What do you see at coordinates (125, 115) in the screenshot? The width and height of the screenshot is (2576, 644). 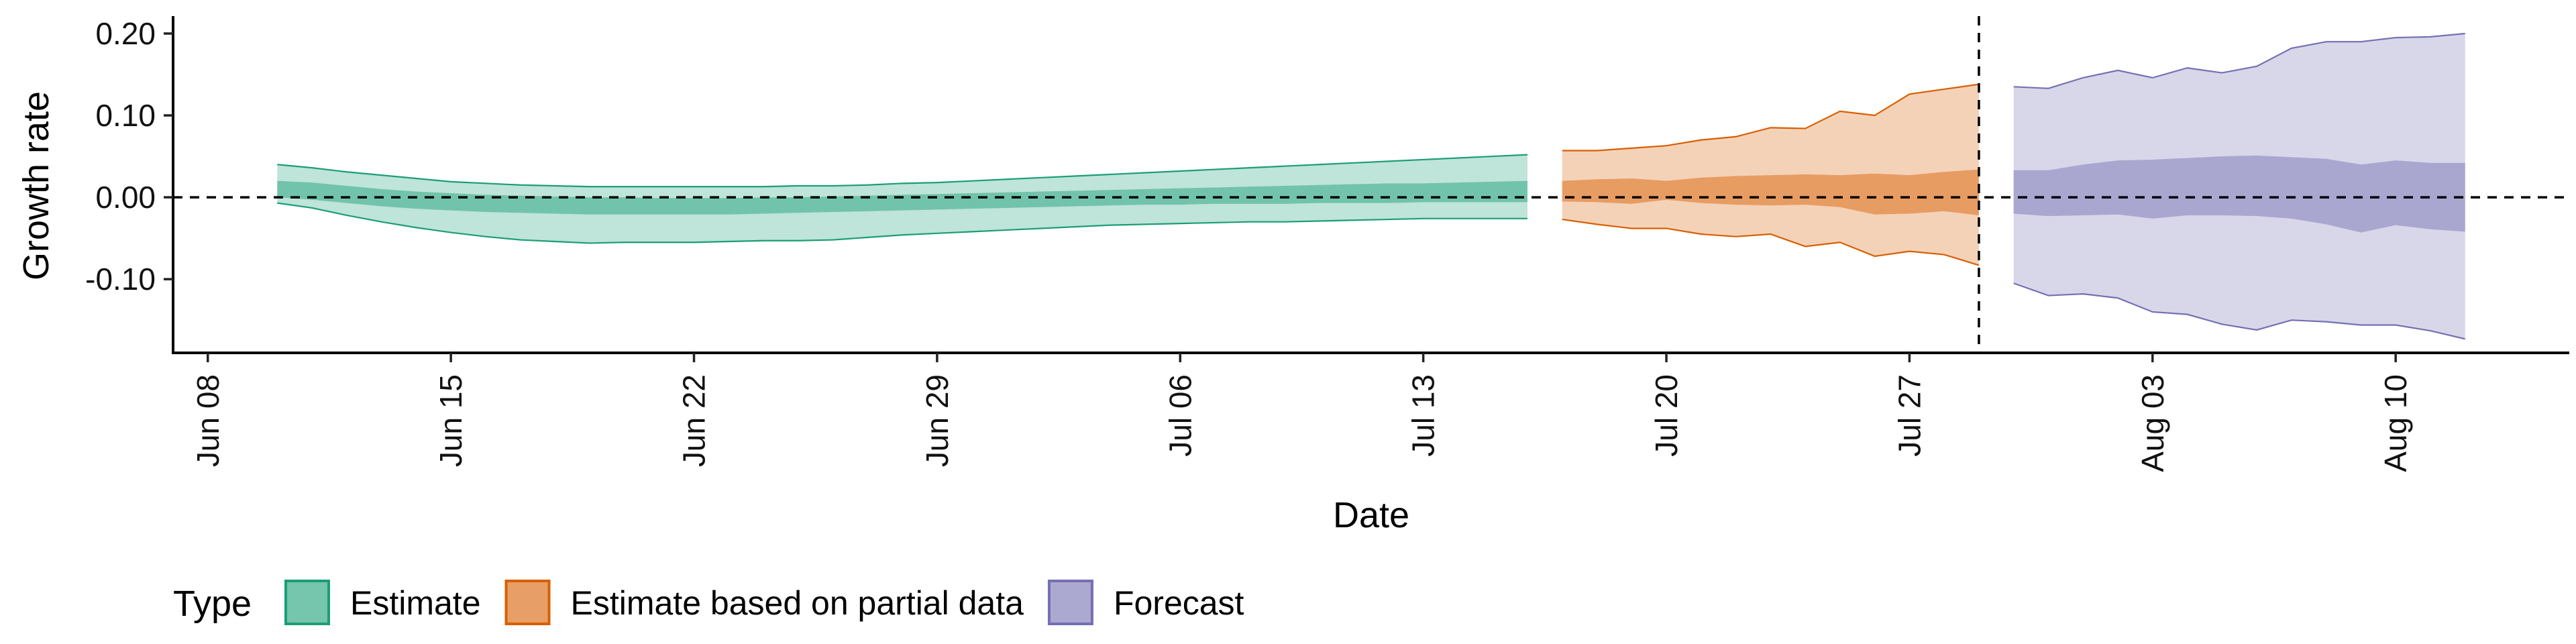 I see `y-tick-label: 0.10` at bounding box center [125, 115].